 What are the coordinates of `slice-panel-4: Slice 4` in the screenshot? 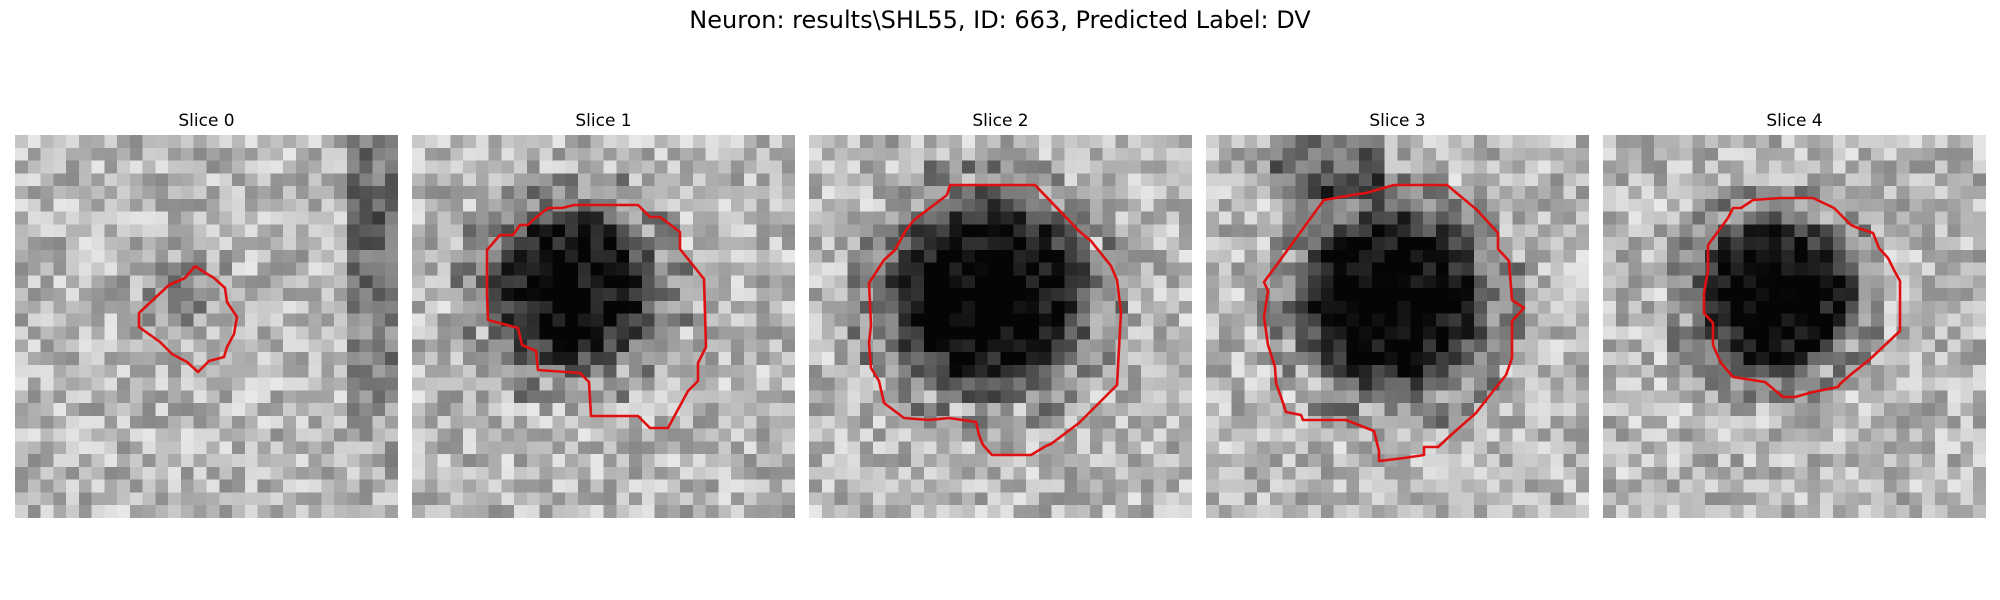 It's located at (1794, 313).